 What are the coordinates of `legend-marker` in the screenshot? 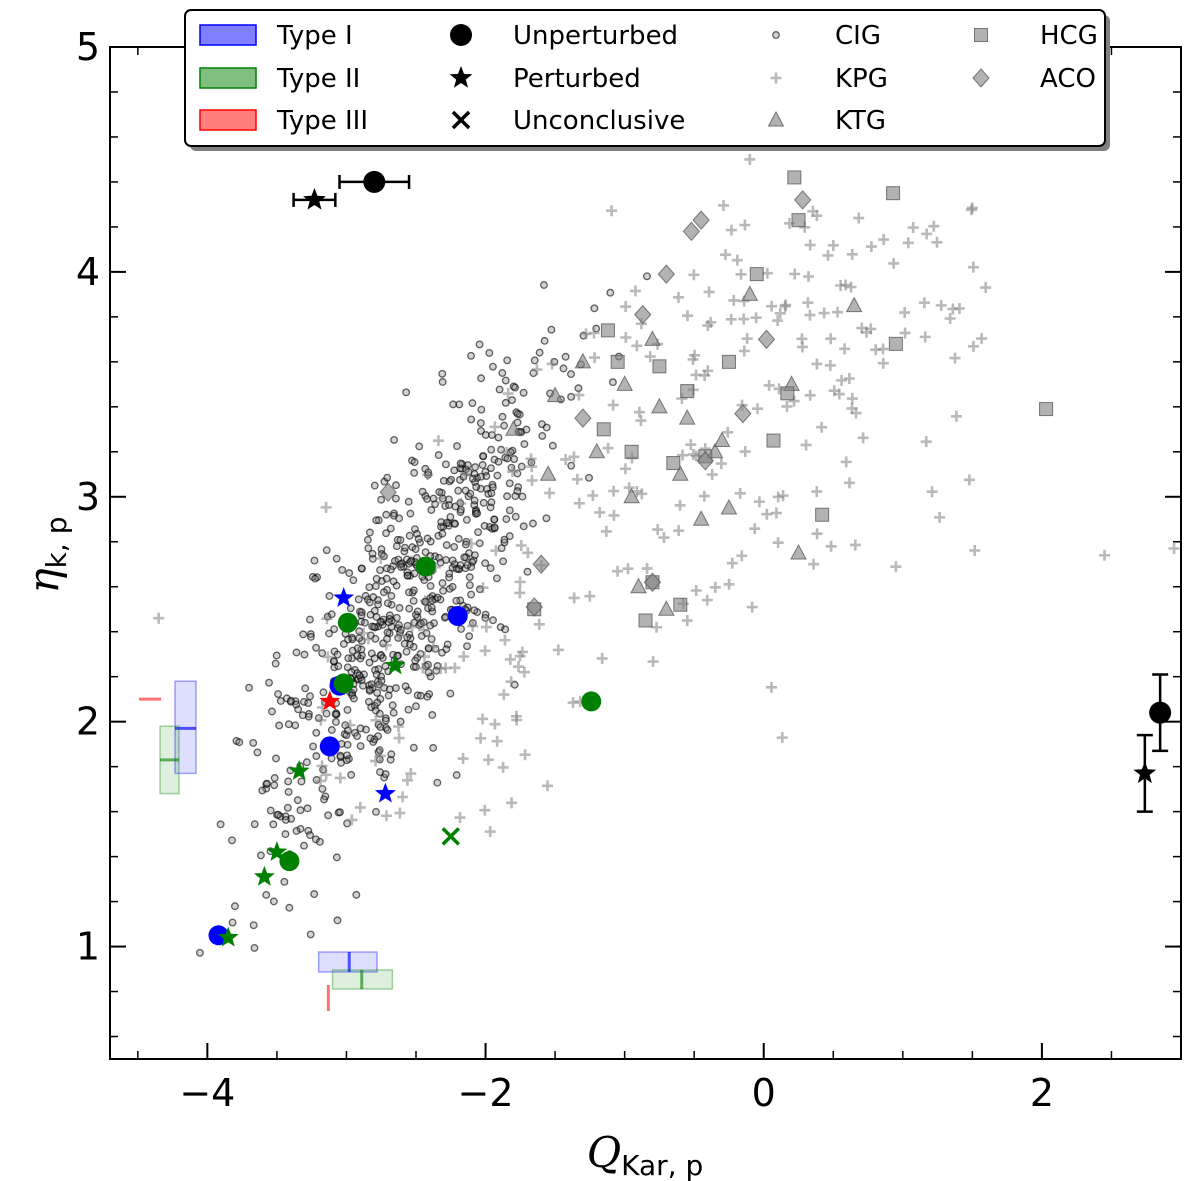 It's located at (776, 35).